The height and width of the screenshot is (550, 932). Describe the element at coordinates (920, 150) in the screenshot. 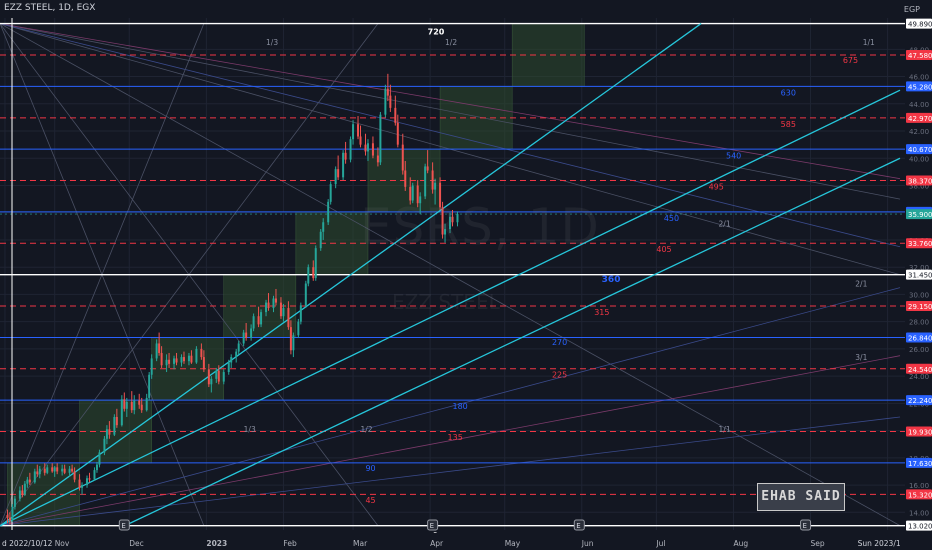

I see `level-price-text: 40.670` at that location.